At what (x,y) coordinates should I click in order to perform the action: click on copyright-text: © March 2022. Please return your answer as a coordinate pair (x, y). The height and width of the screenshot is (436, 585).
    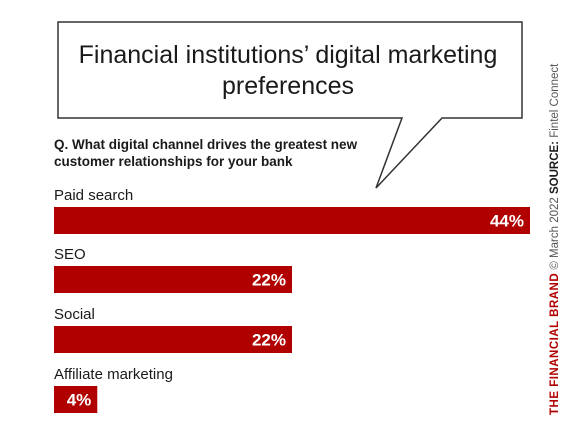
    Looking at the image, I should click on (555, 233).